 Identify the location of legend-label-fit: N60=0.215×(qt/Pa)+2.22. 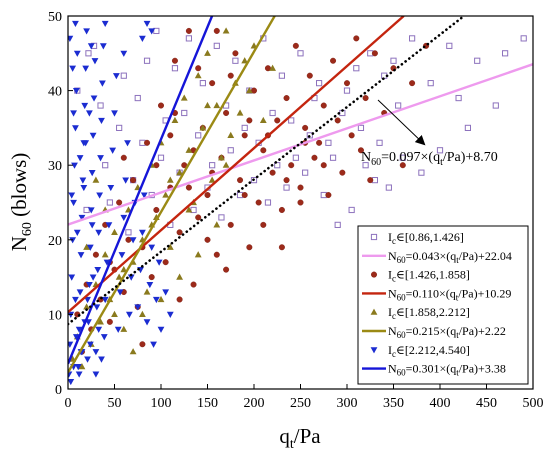
(447, 332).